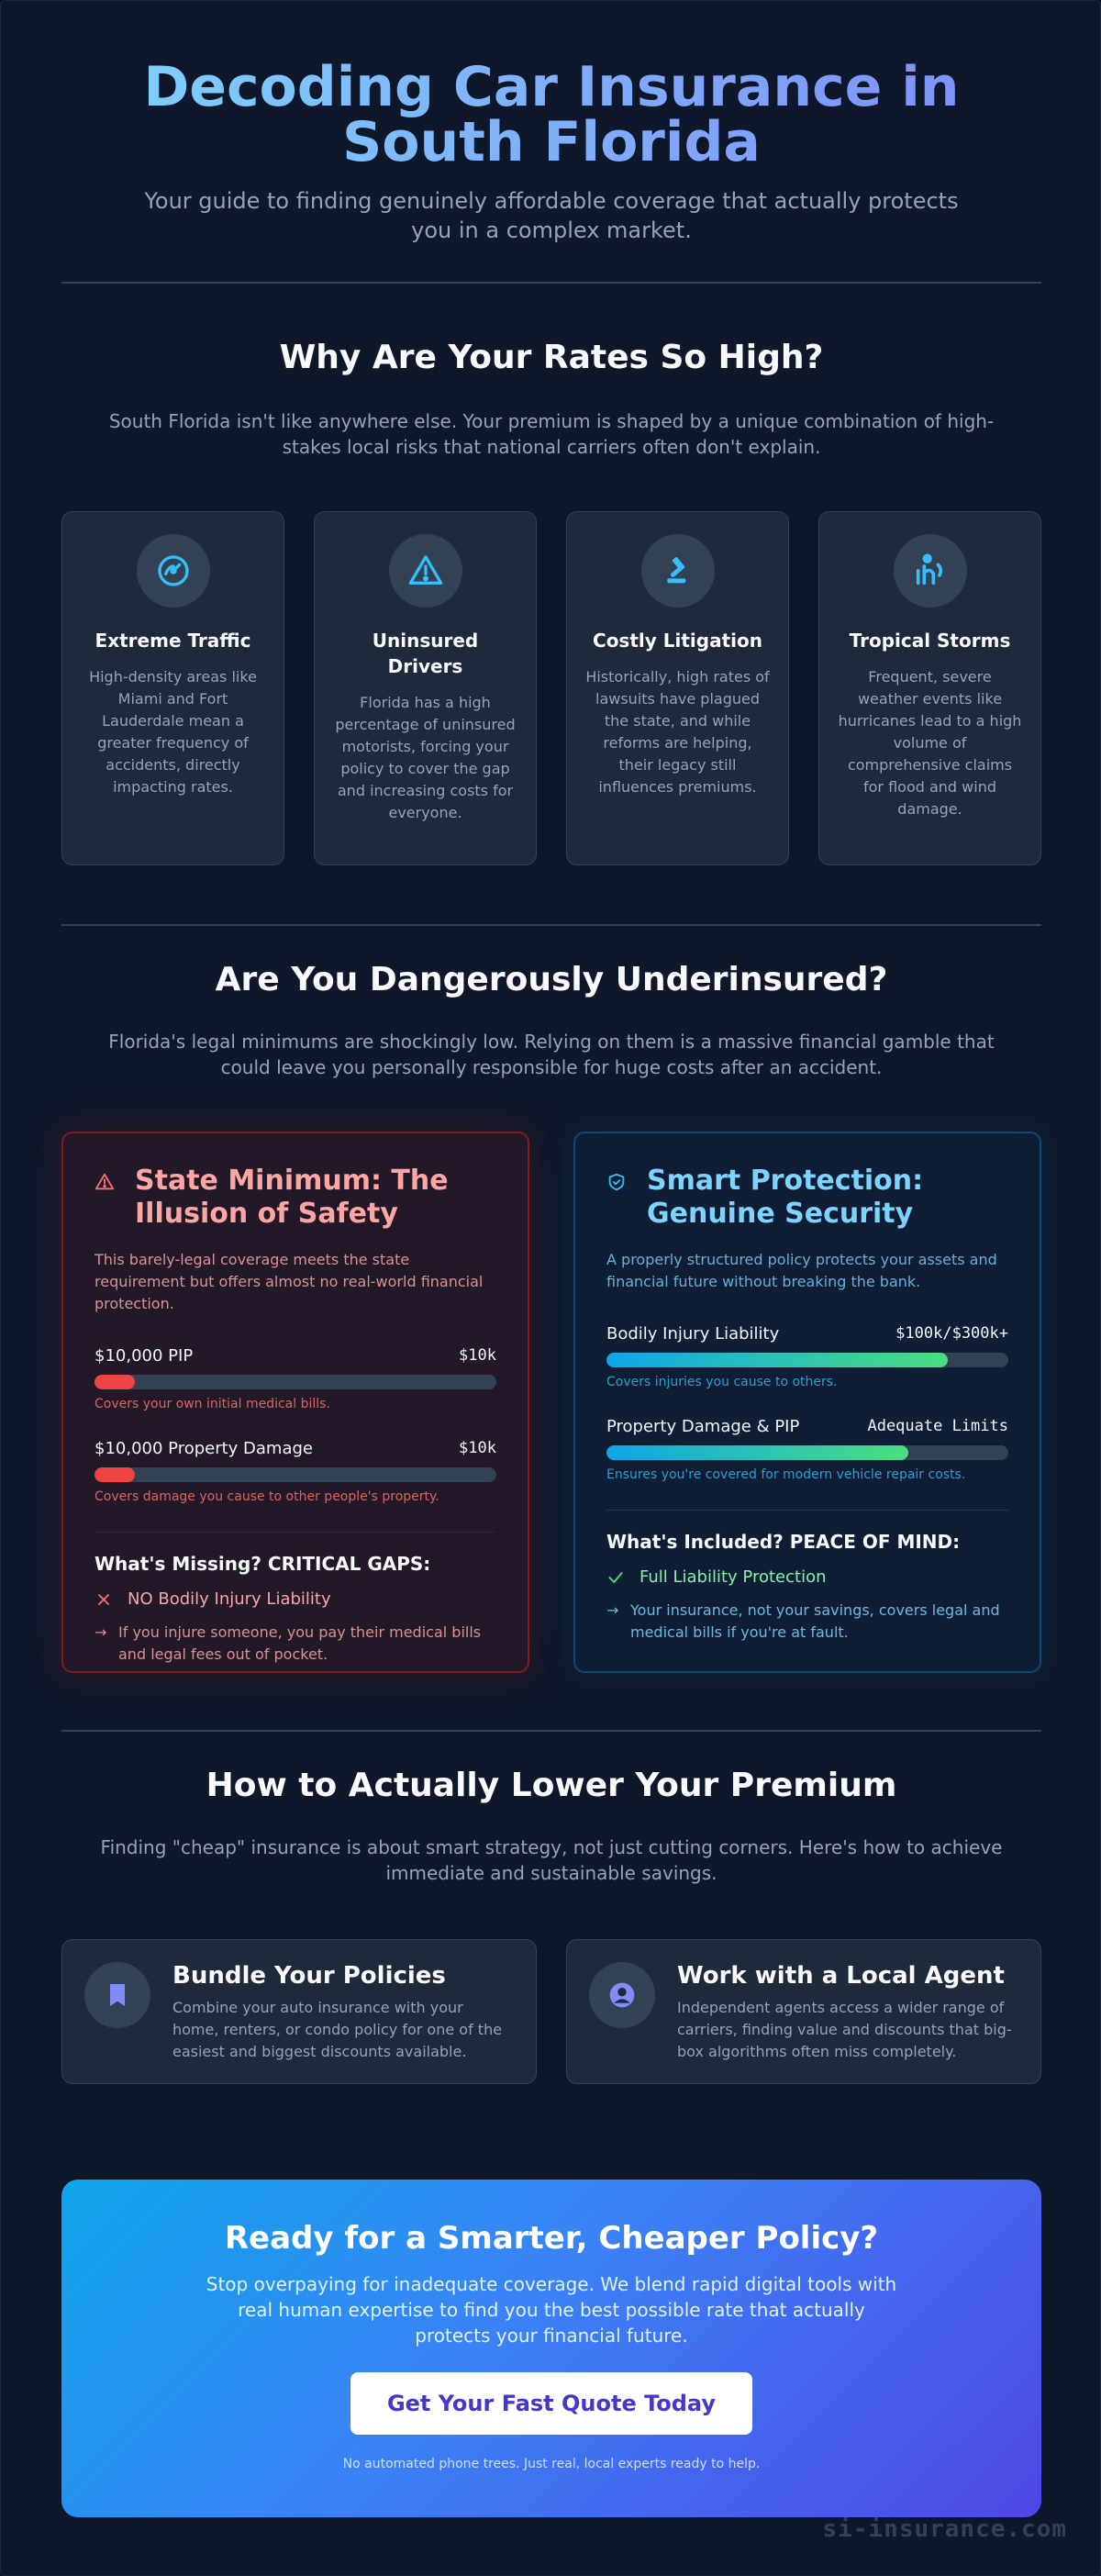 The width and height of the screenshot is (1101, 2576). What do you see at coordinates (552, 357) in the screenshot?
I see `rates-section-title: Why Are Your Rates So High?` at bounding box center [552, 357].